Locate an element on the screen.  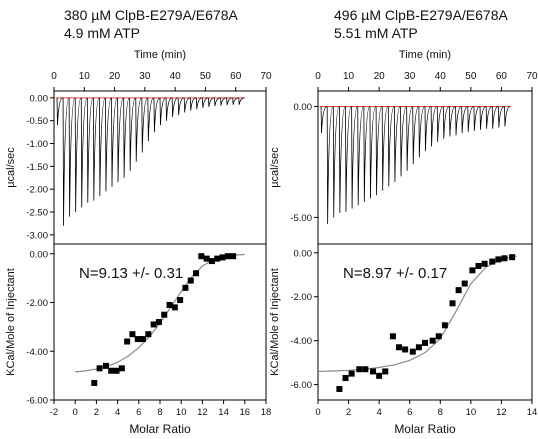
left-bottom-ytick-label: -2.00 is located at coordinates (37, 303).